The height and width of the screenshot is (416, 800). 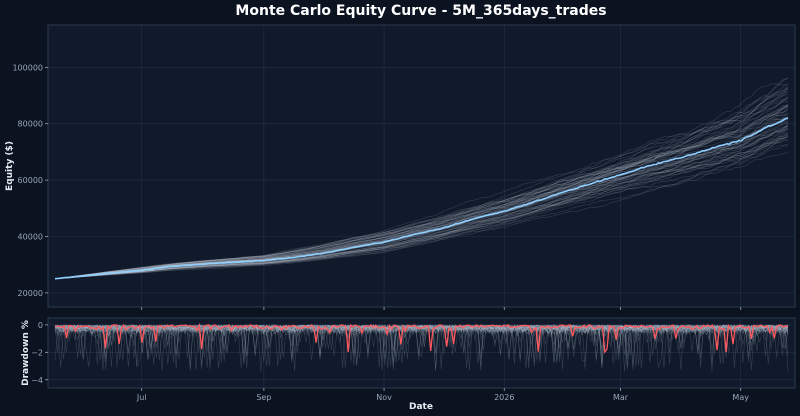 I want to click on x-axis-label: Date, so click(x=421, y=407).